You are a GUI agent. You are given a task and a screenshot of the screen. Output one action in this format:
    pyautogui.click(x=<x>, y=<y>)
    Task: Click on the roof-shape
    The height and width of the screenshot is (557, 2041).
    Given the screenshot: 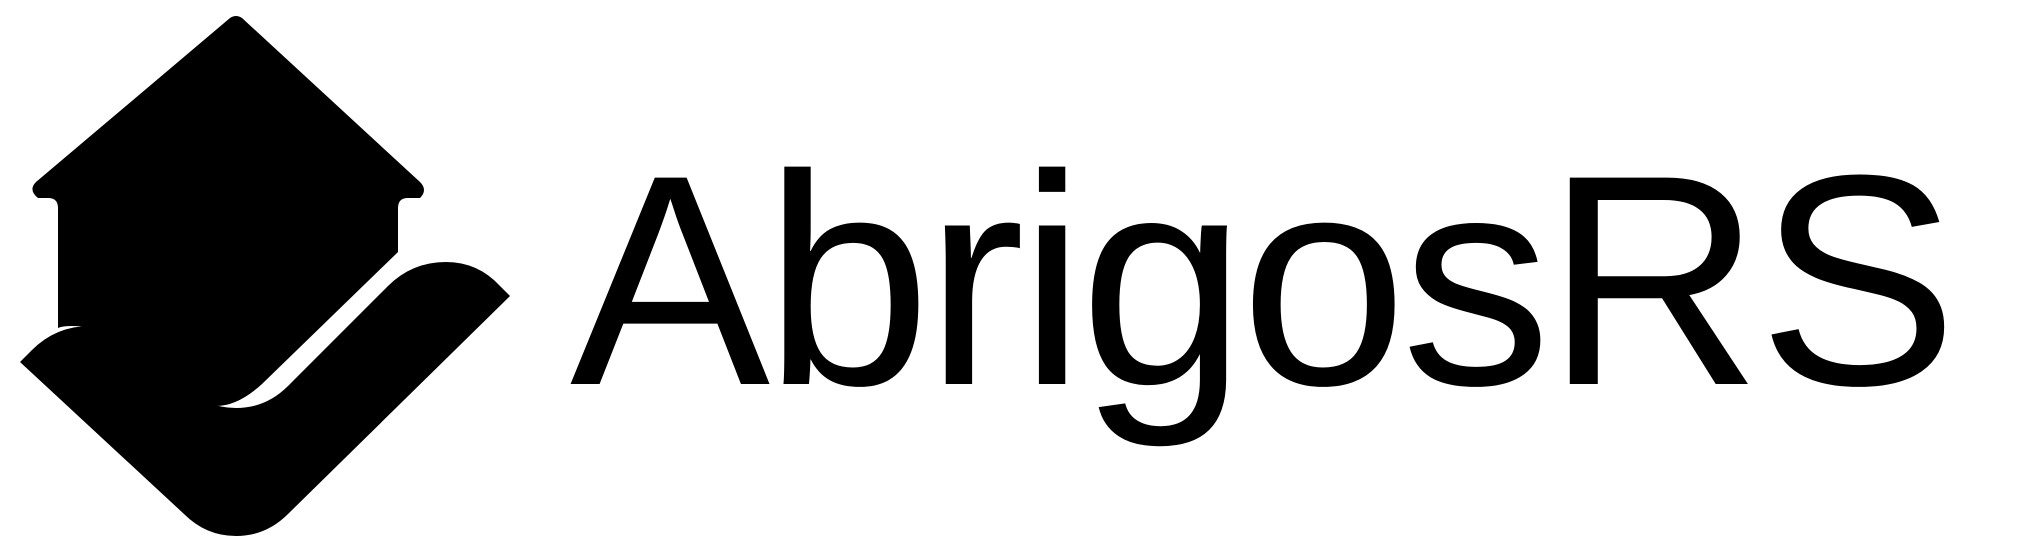 What is the action you would take?
    pyautogui.click(x=228, y=211)
    